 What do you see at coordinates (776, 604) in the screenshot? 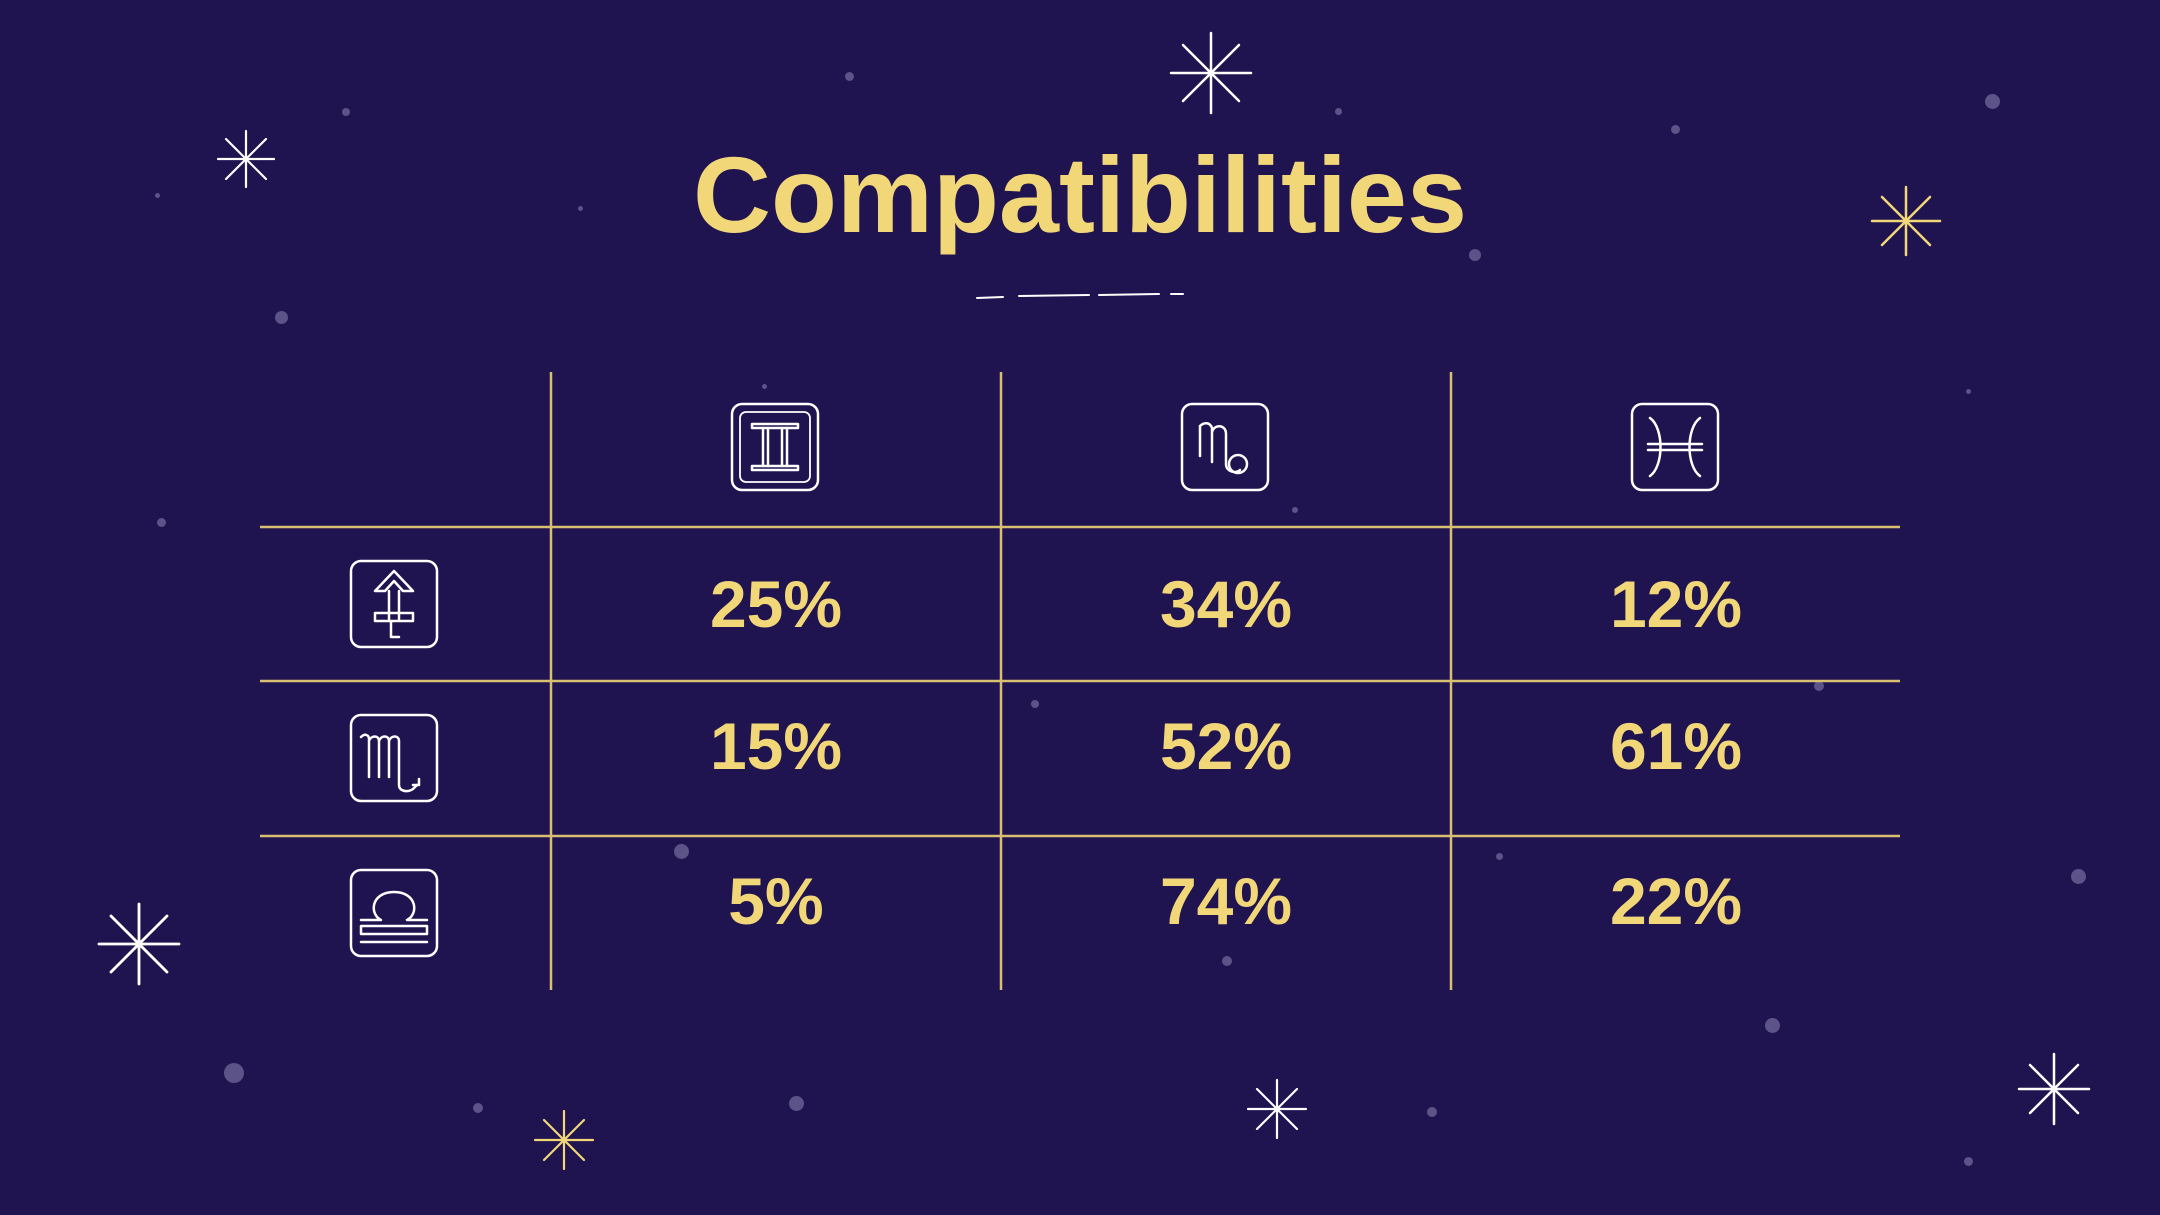
I see `table-cell: 25%` at bounding box center [776, 604].